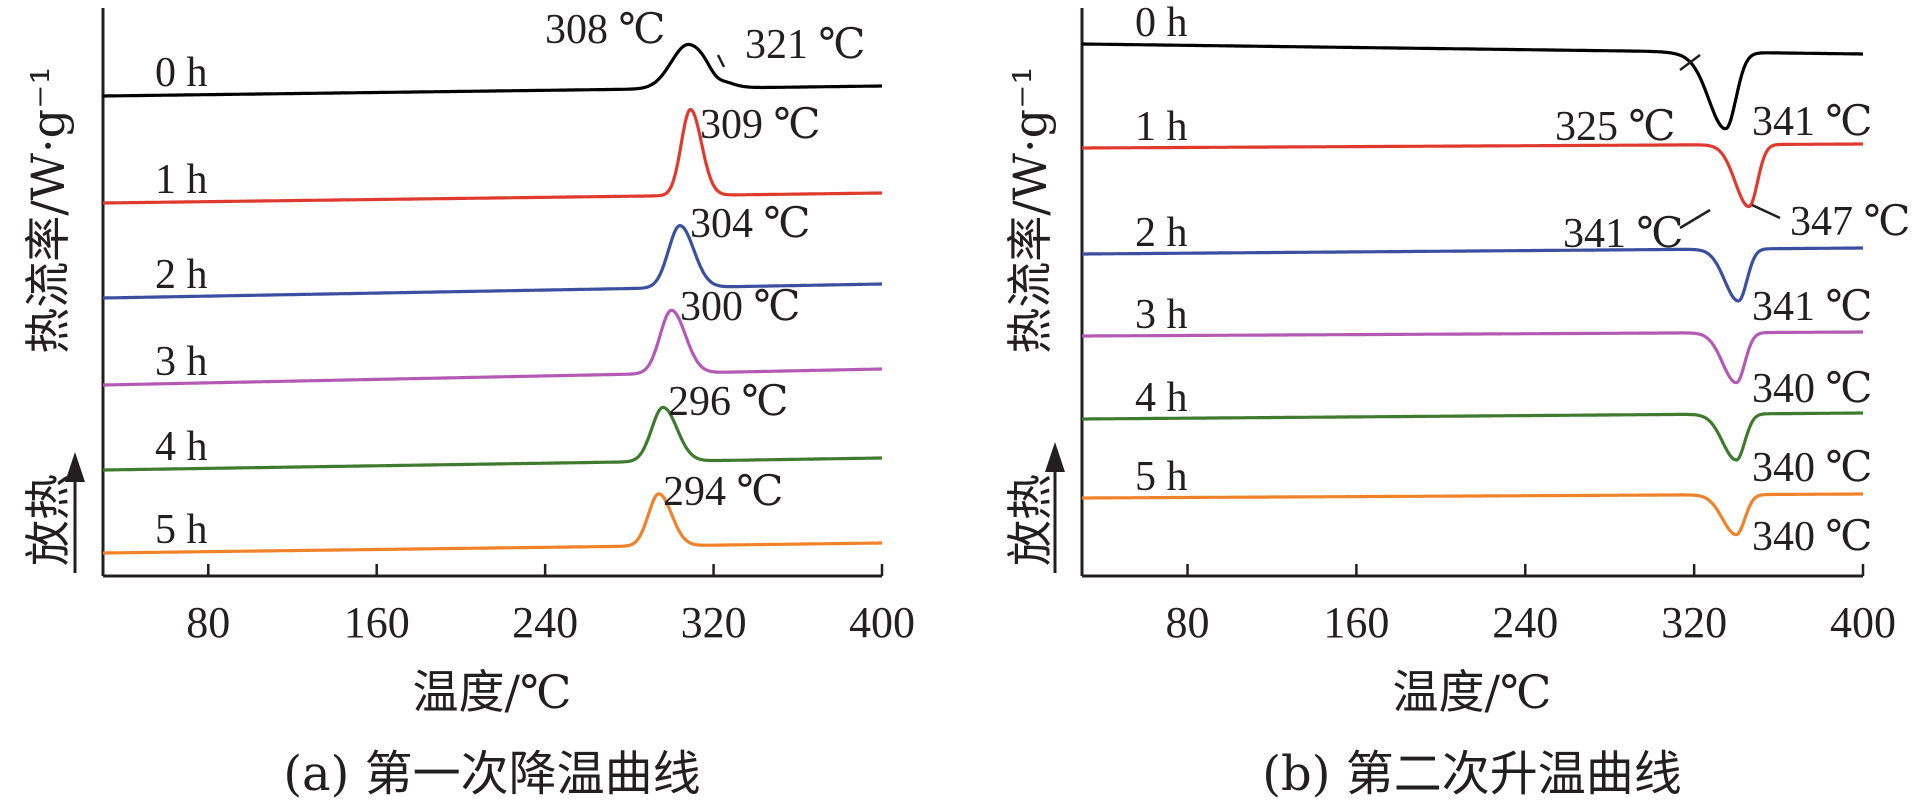 This screenshot has width=1924, height=807. I want to click on peak-label: 347 ℃, so click(1850, 222).